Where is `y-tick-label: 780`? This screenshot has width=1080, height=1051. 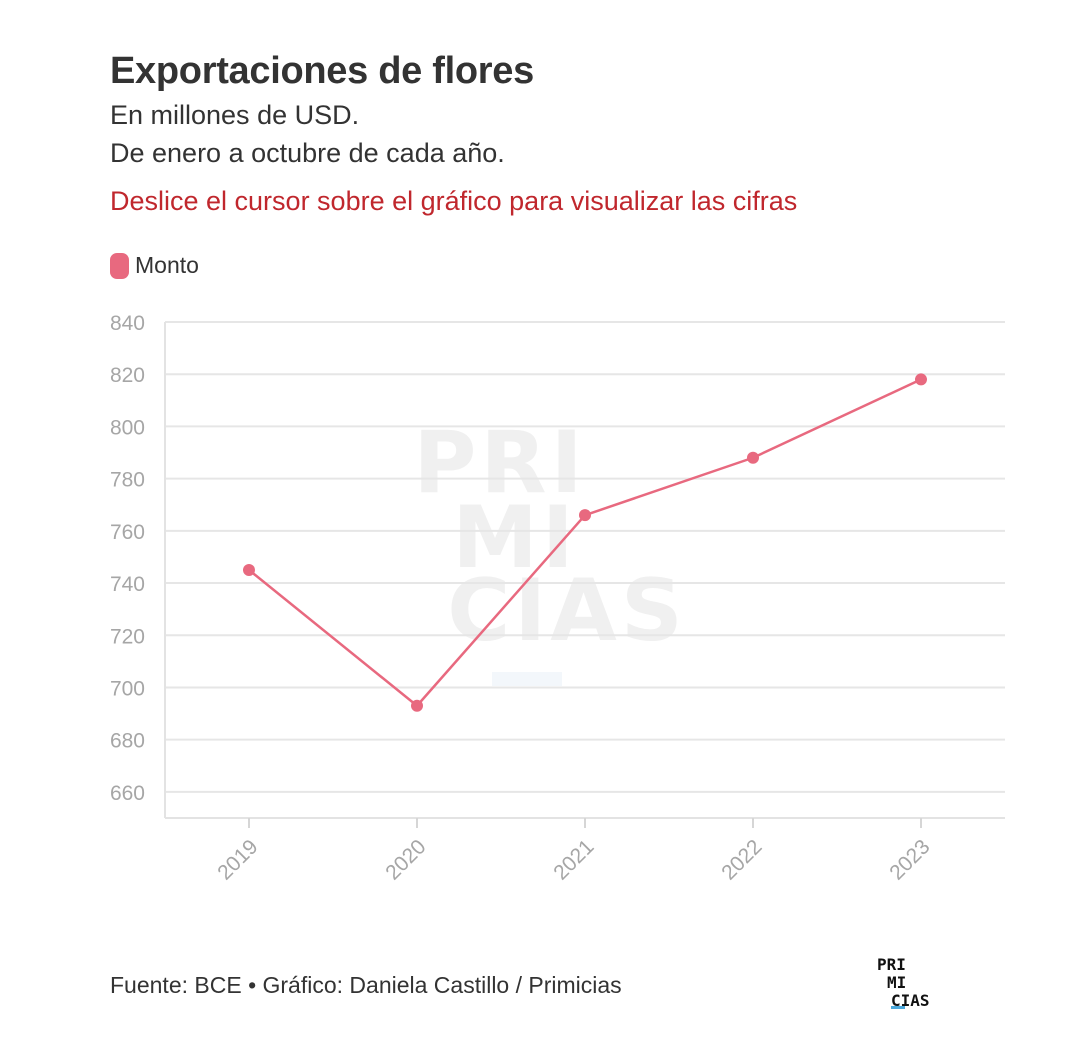
y-tick-label: 780 is located at coordinates (127, 480).